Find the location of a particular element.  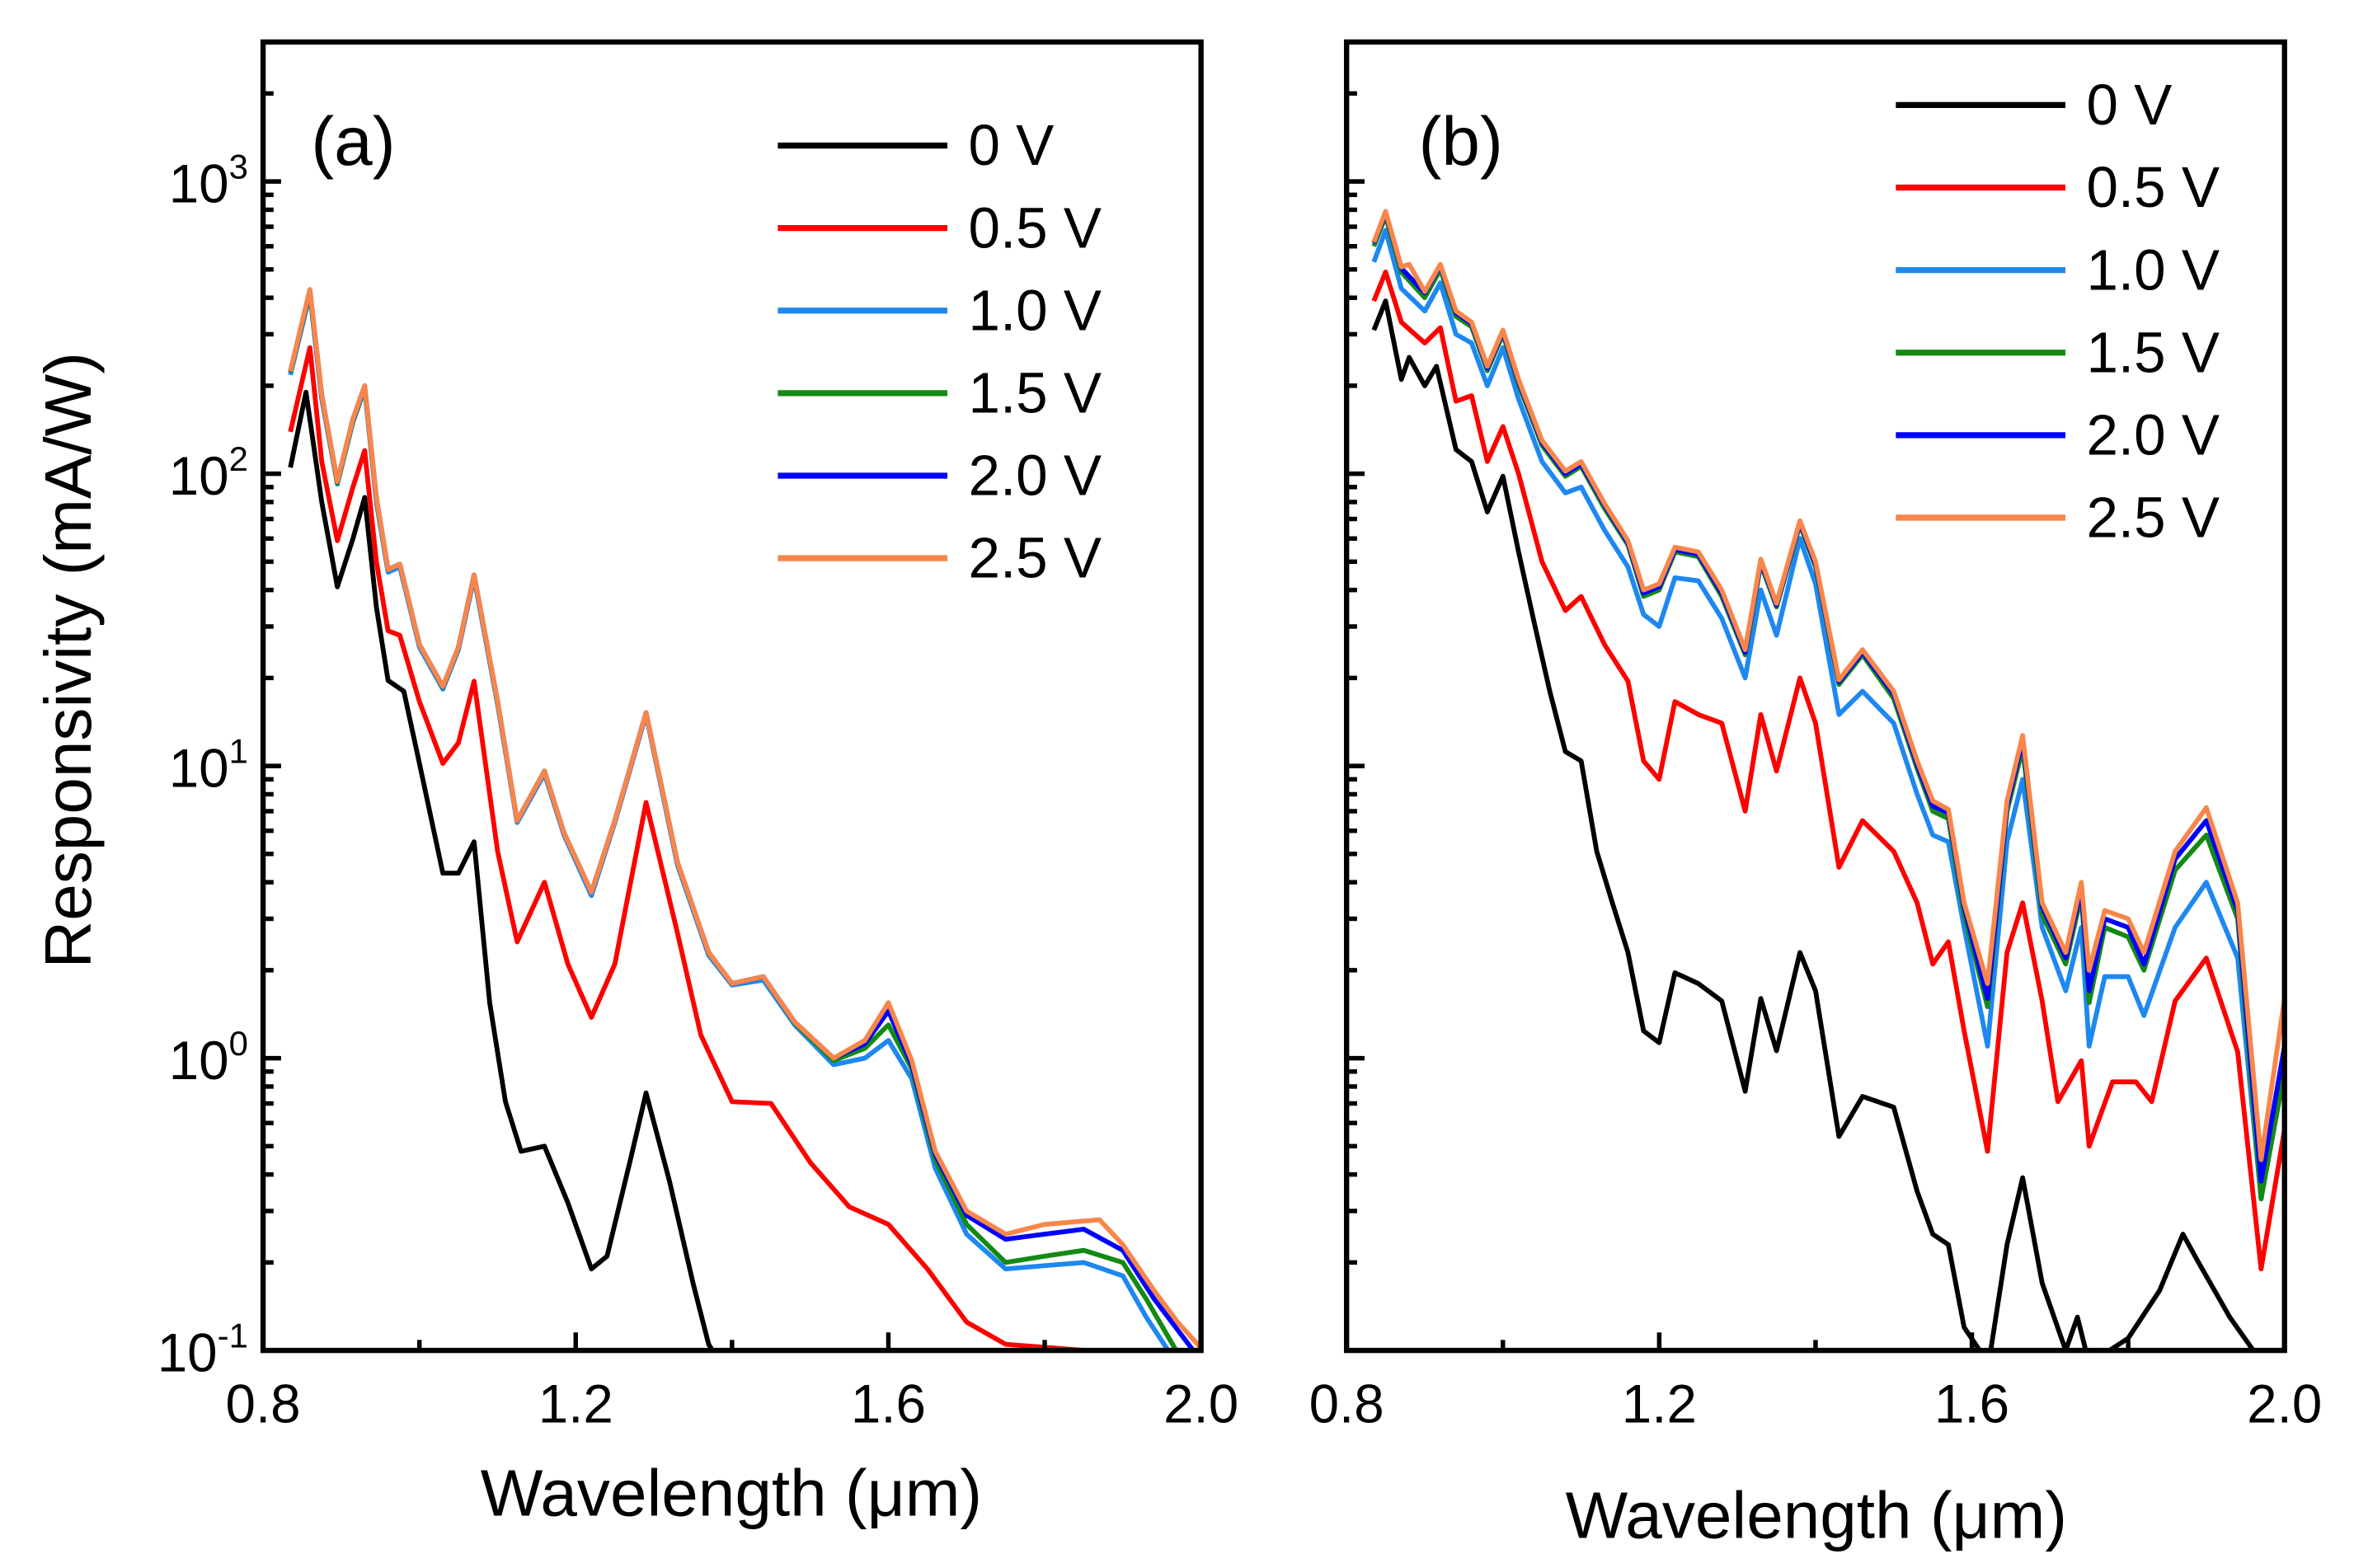

y-tick-label: 10³ is located at coordinates (208, 180).